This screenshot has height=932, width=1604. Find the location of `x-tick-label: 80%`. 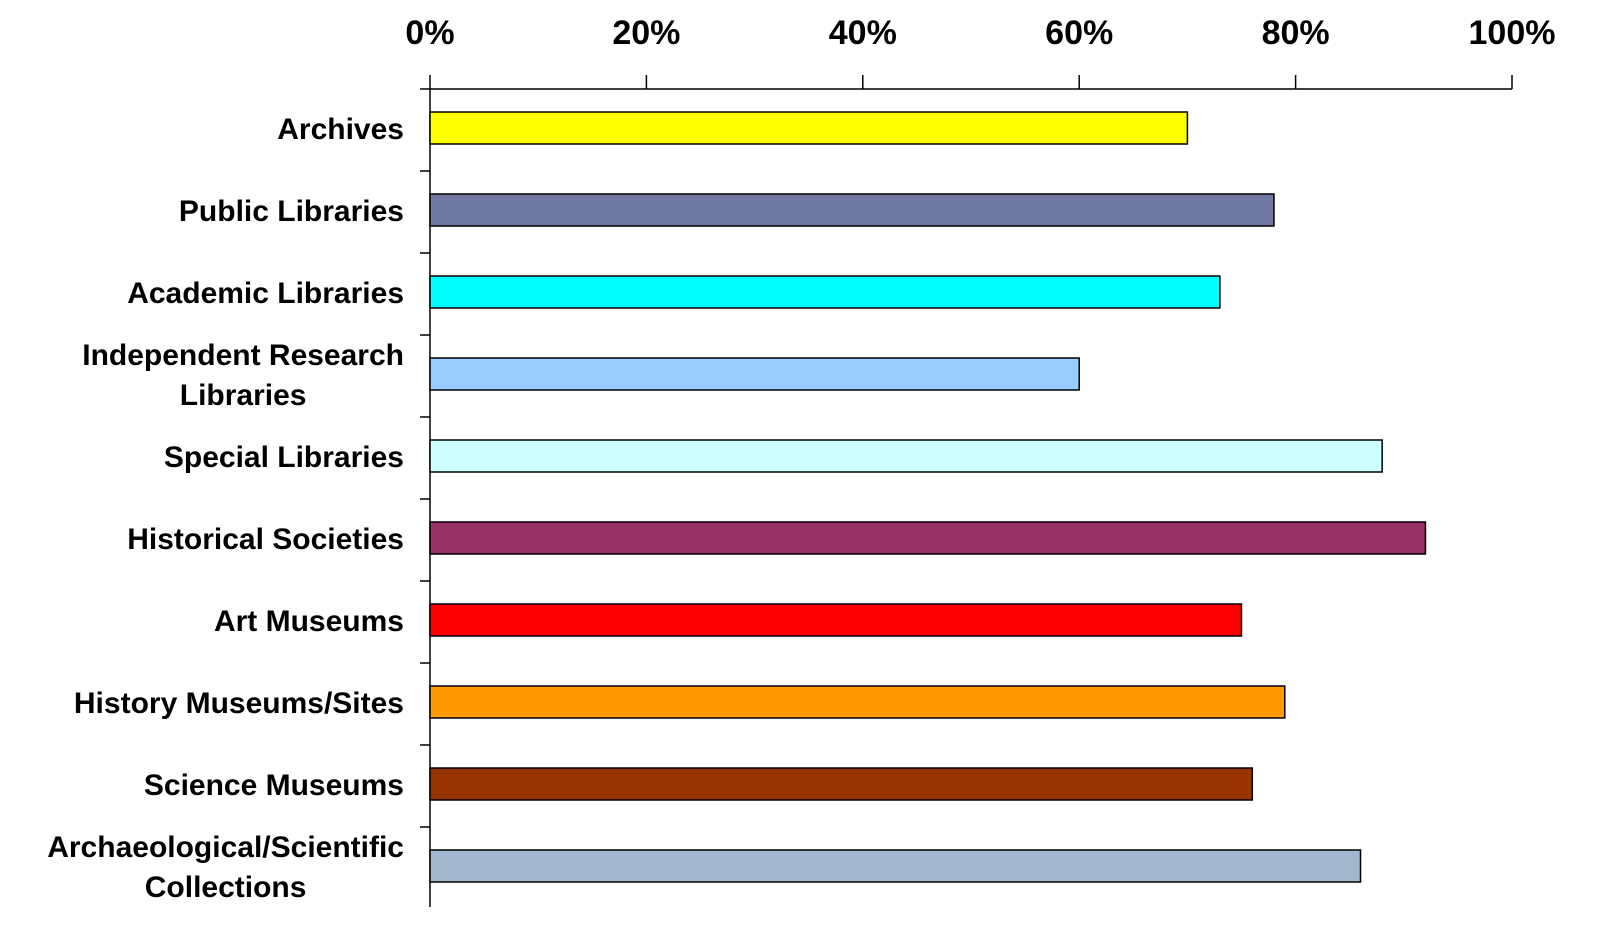

x-tick-label: 80% is located at coordinates (1296, 33).